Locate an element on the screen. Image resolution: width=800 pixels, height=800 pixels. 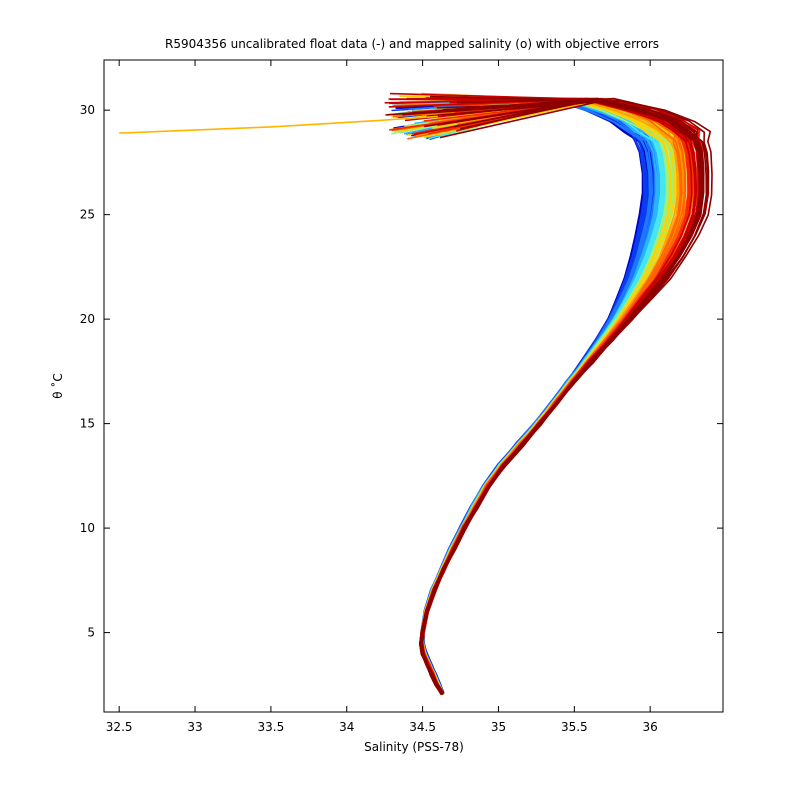
x-tick-label: 34.5 is located at coordinates (422, 727).